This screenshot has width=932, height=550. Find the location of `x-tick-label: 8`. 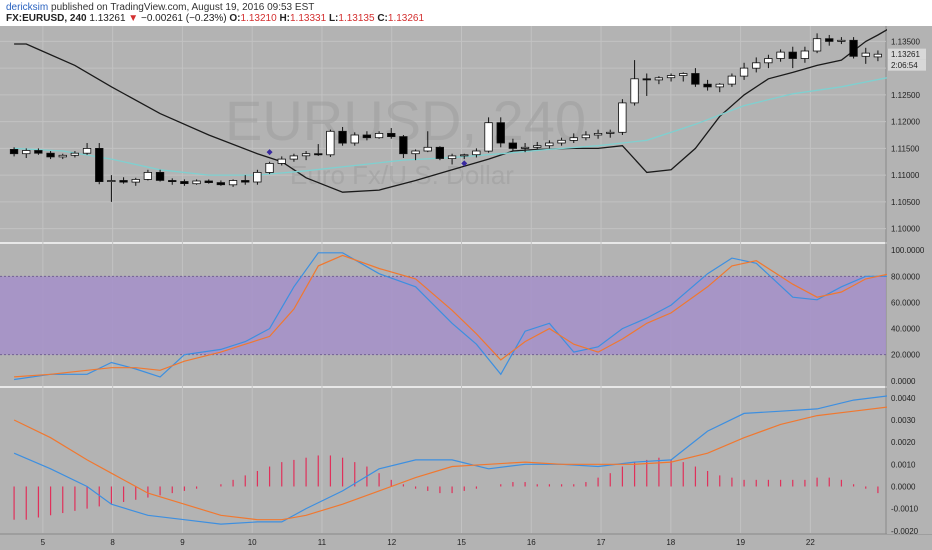

x-tick-label: 8 is located at coordinates (112, 542).